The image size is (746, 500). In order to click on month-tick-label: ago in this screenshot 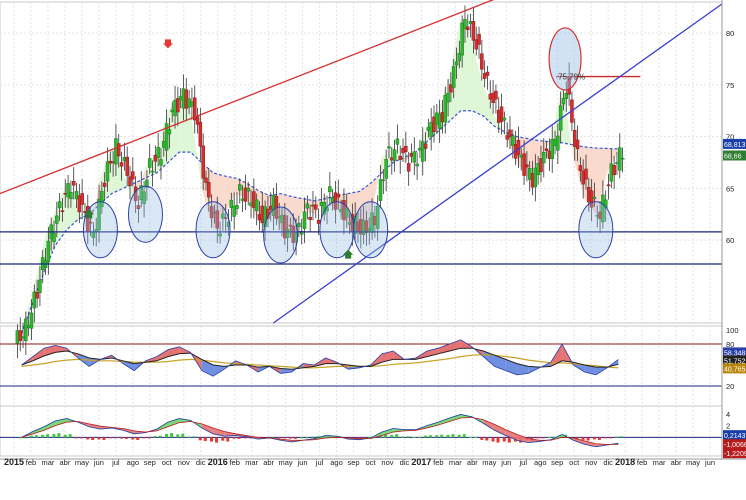, I will do `click(336, 462)`.